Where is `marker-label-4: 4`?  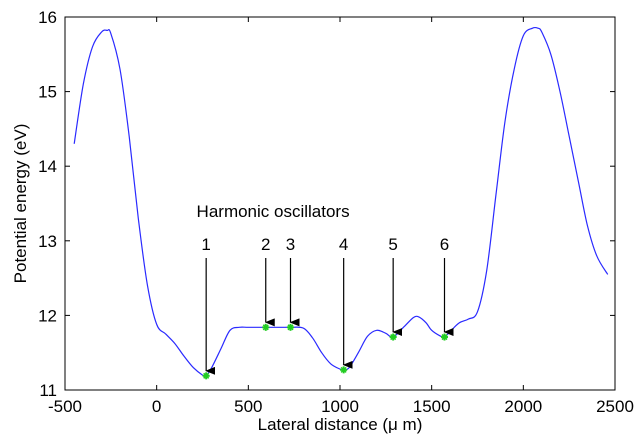 marker-label-4: 4 is located at coordinates (343, 244).